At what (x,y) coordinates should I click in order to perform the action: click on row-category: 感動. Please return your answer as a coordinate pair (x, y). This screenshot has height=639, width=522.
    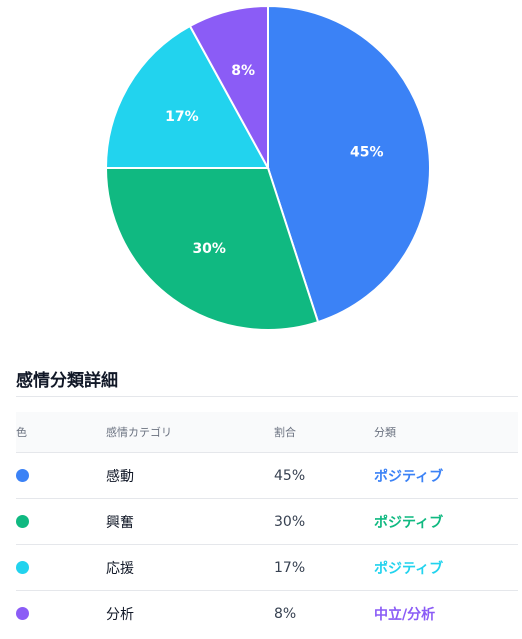
    Looking at the image, I should click on (190, 475).